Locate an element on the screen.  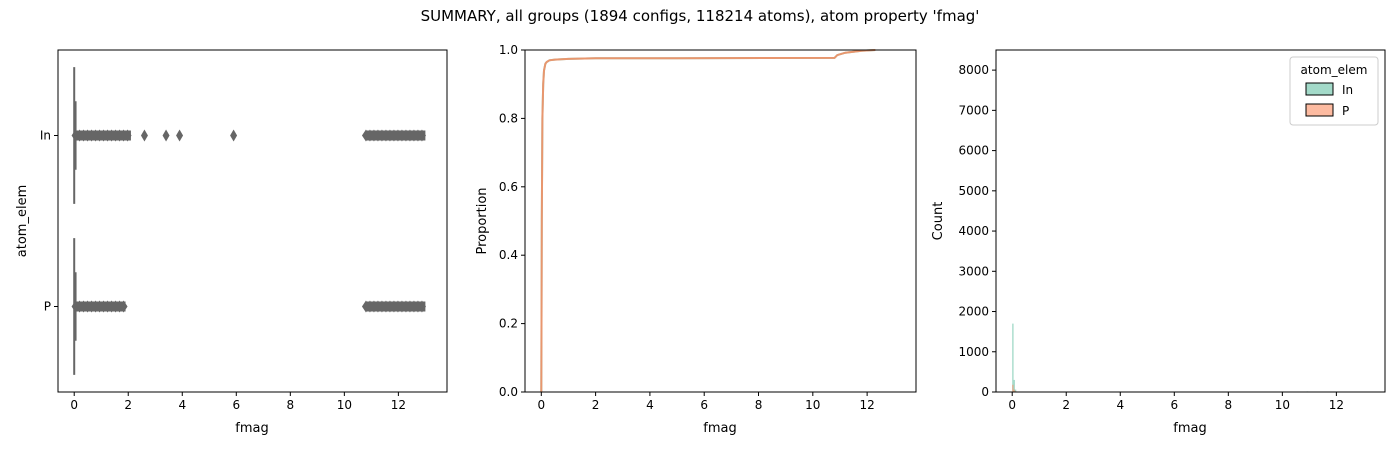
y-tick-label: 0.0 is located at coordinates (508, 392).